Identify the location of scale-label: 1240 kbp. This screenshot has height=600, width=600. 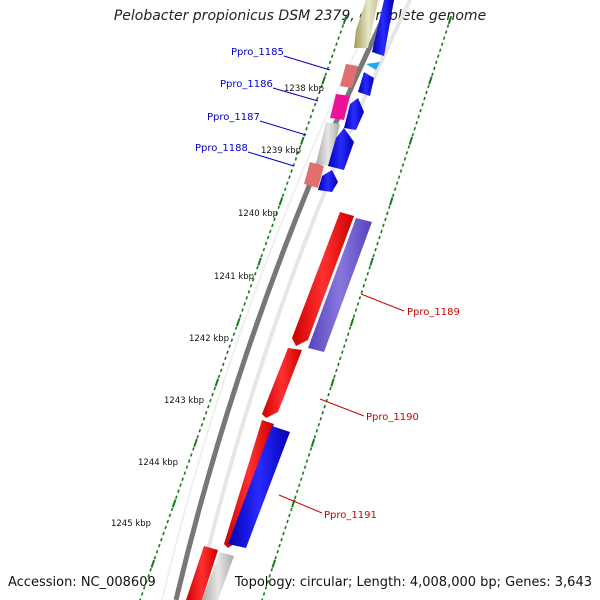
(258, 214).